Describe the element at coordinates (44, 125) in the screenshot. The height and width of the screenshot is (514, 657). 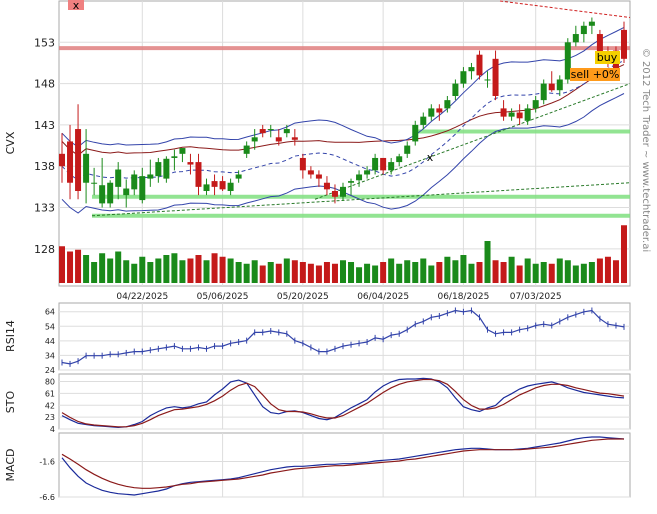
I see `price-tick-label: 143` at that location.